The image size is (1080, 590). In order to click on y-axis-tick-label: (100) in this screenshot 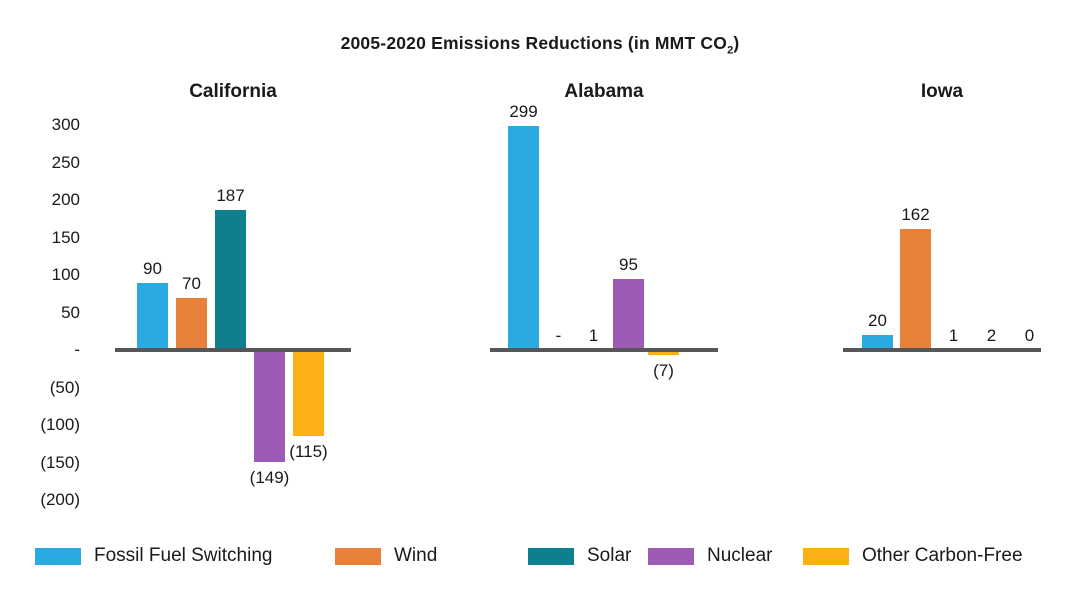, I will do `click(60, 424)`.